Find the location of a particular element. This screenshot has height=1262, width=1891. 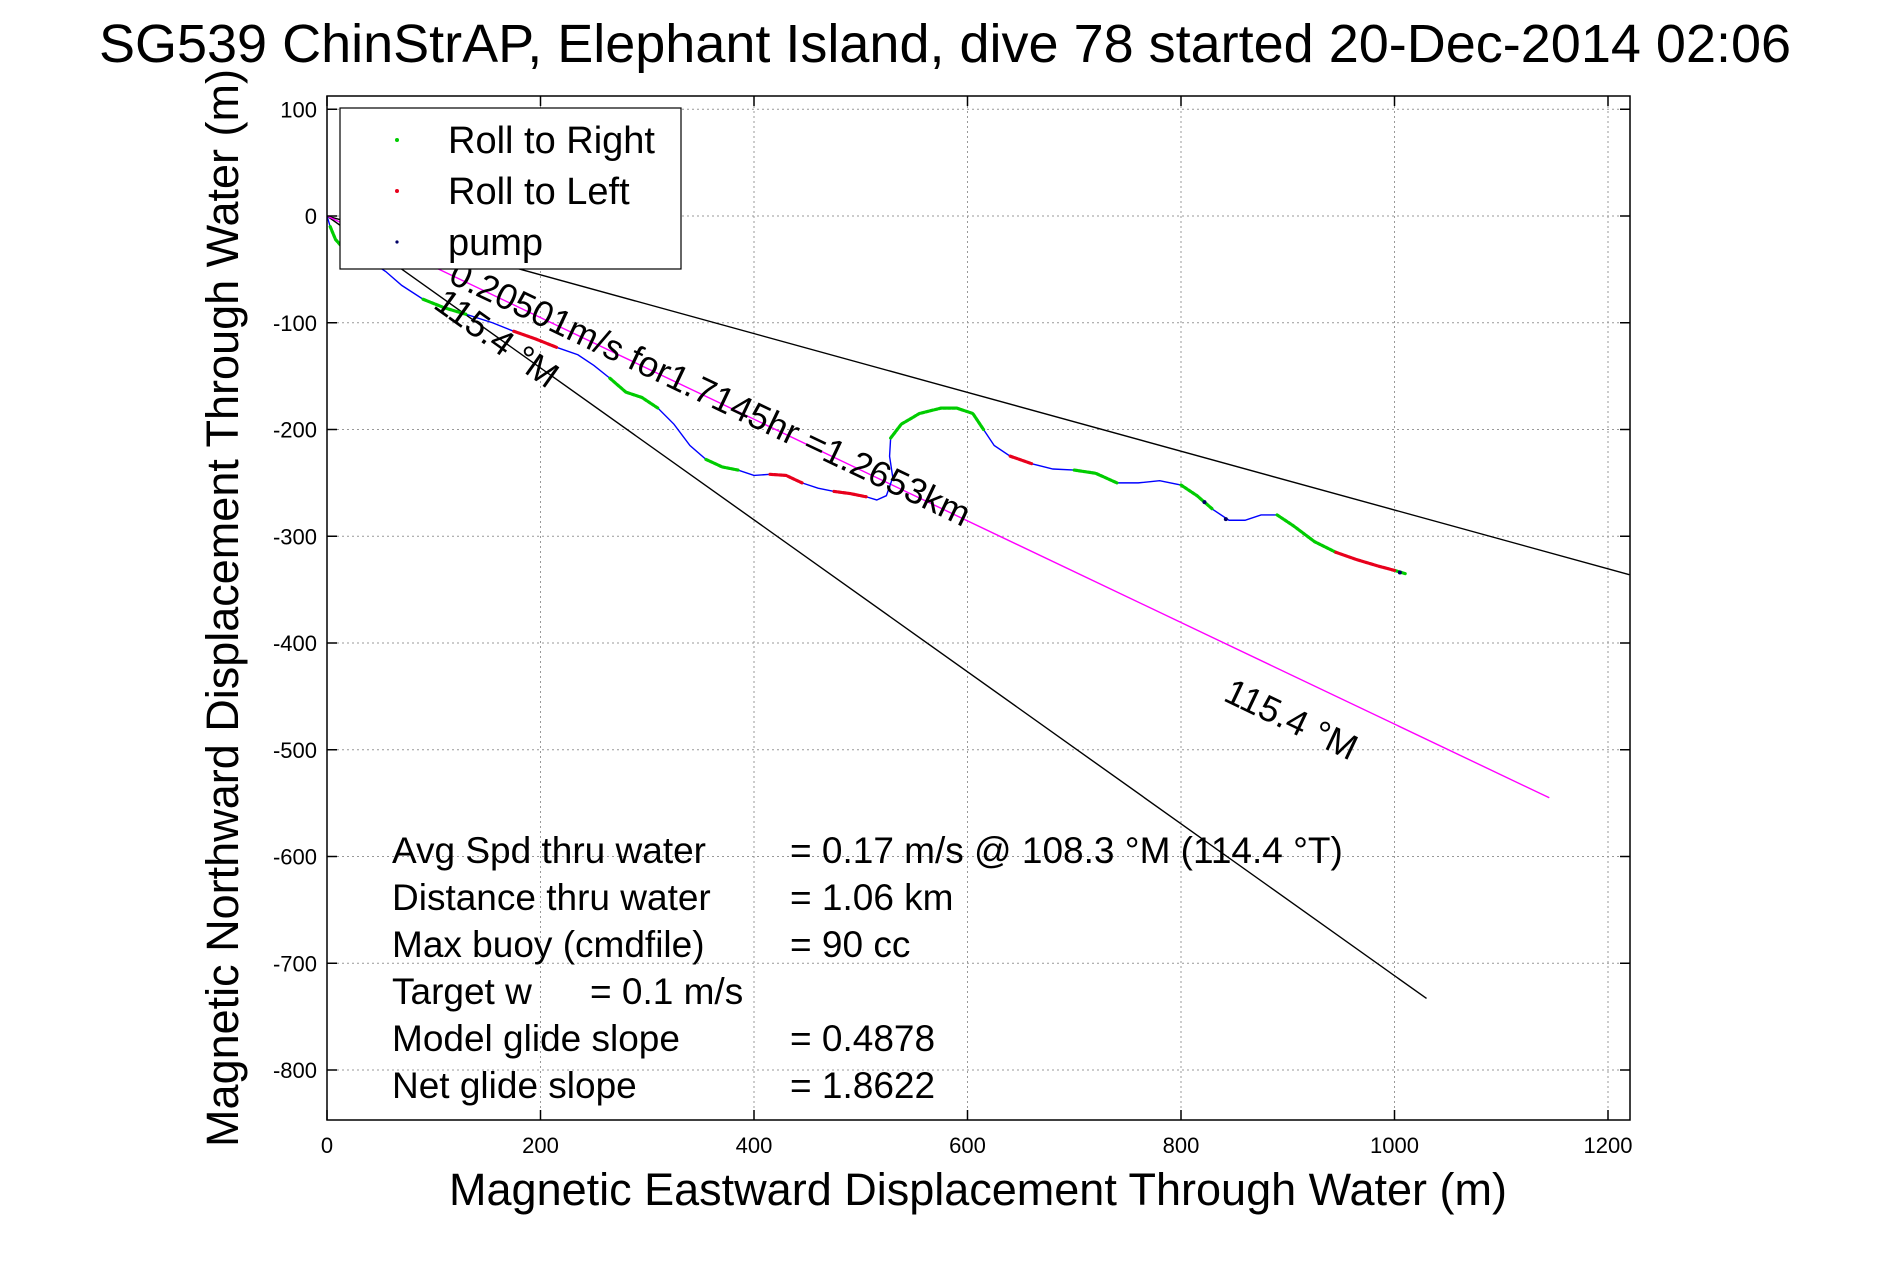

stat-avg-speed-value: = 0.17 m/s @ 108.3 °M (114.4 °T) is located at coordinates (1066, 850).